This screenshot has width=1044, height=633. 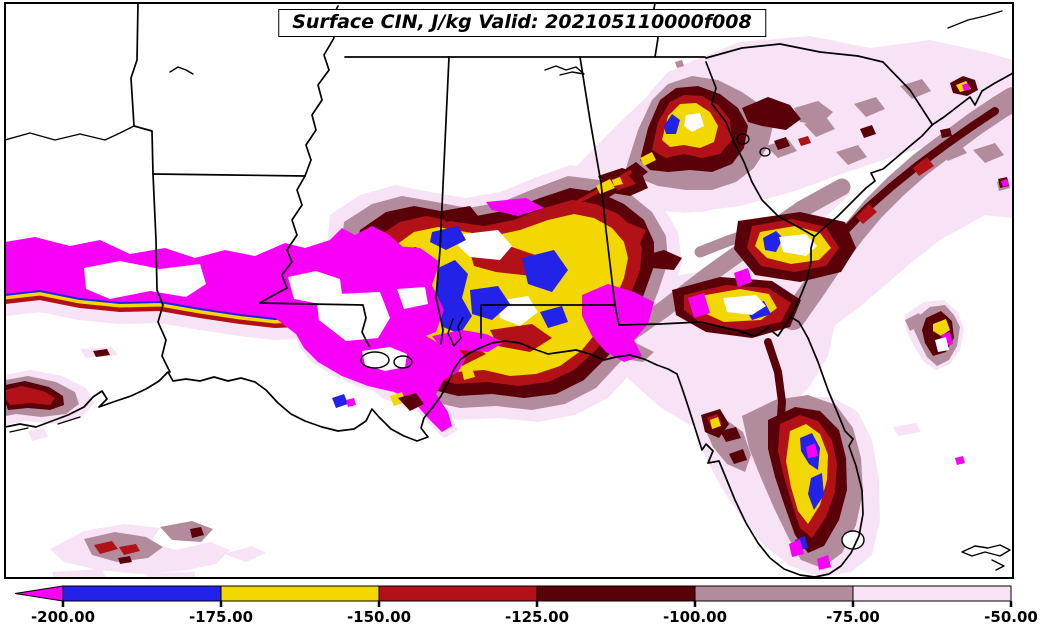 I want to click on colorbar-tick-label: -125.00, so click(x=537, y=617).